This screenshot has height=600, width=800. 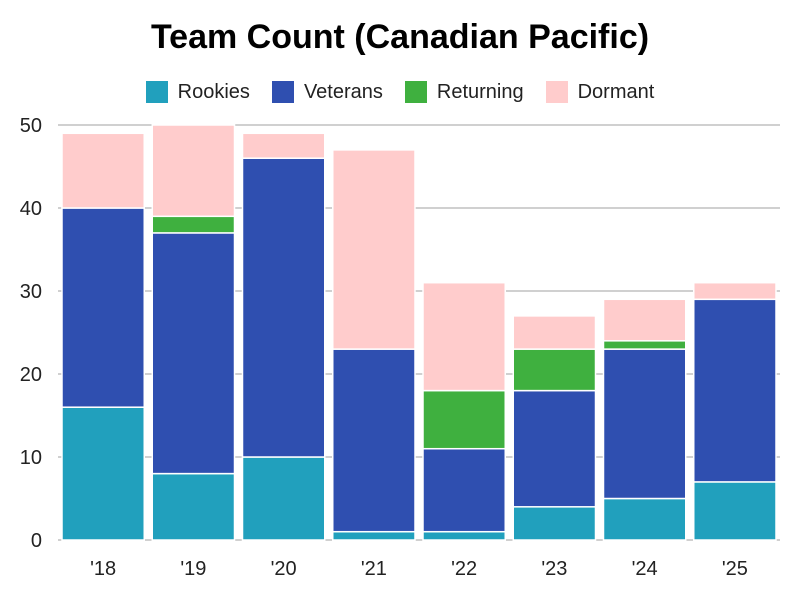 What do you see at coordinates (31, 209) in the screenshot?
I see `y-tick-label: 40` at bounding box center [31, 209].